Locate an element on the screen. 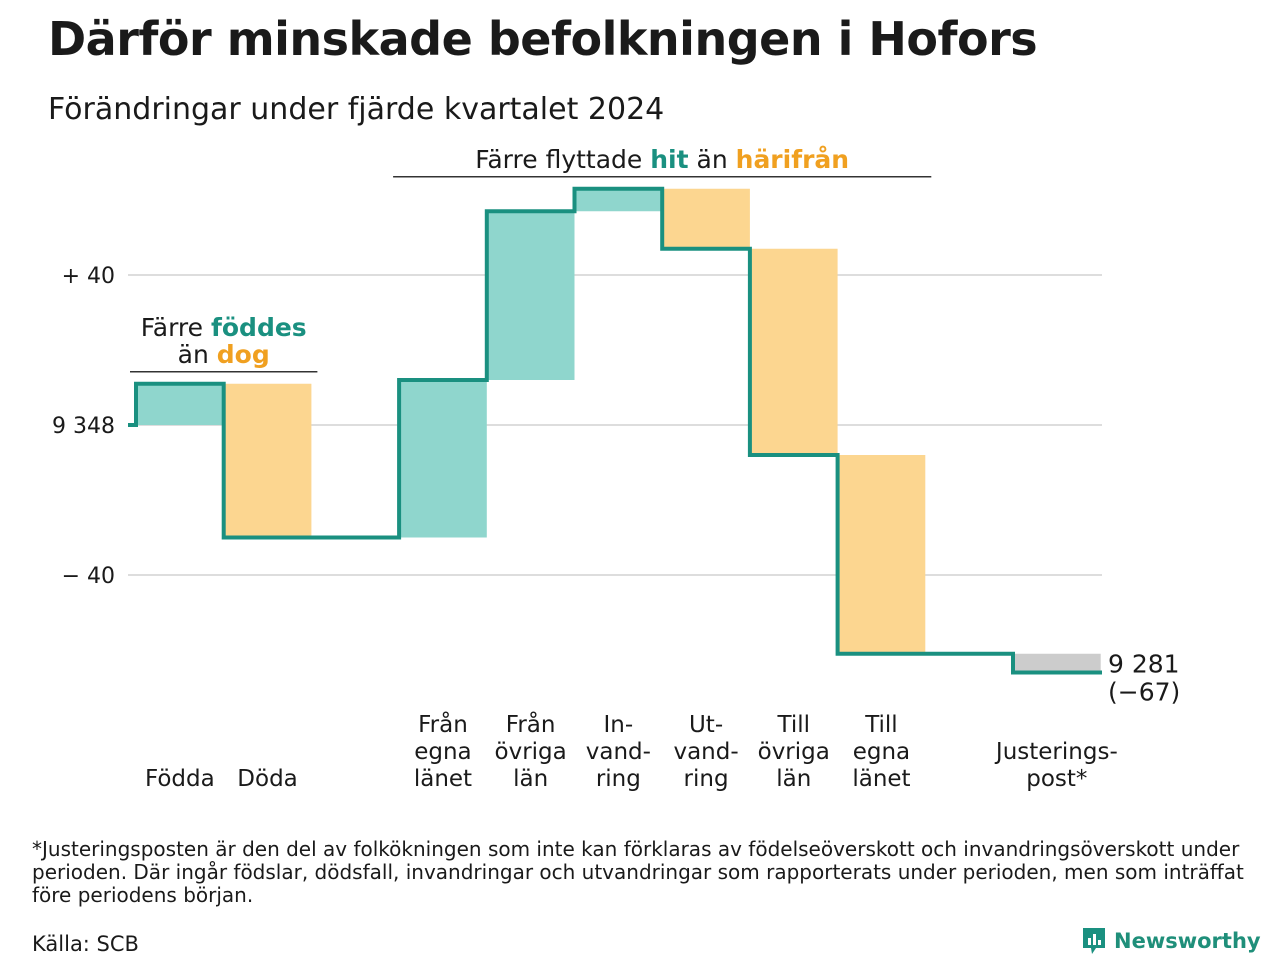 This screenshot has height=960, width=1280. category-label-till-egna-lanet: egna is located at coordinates (881, 752).